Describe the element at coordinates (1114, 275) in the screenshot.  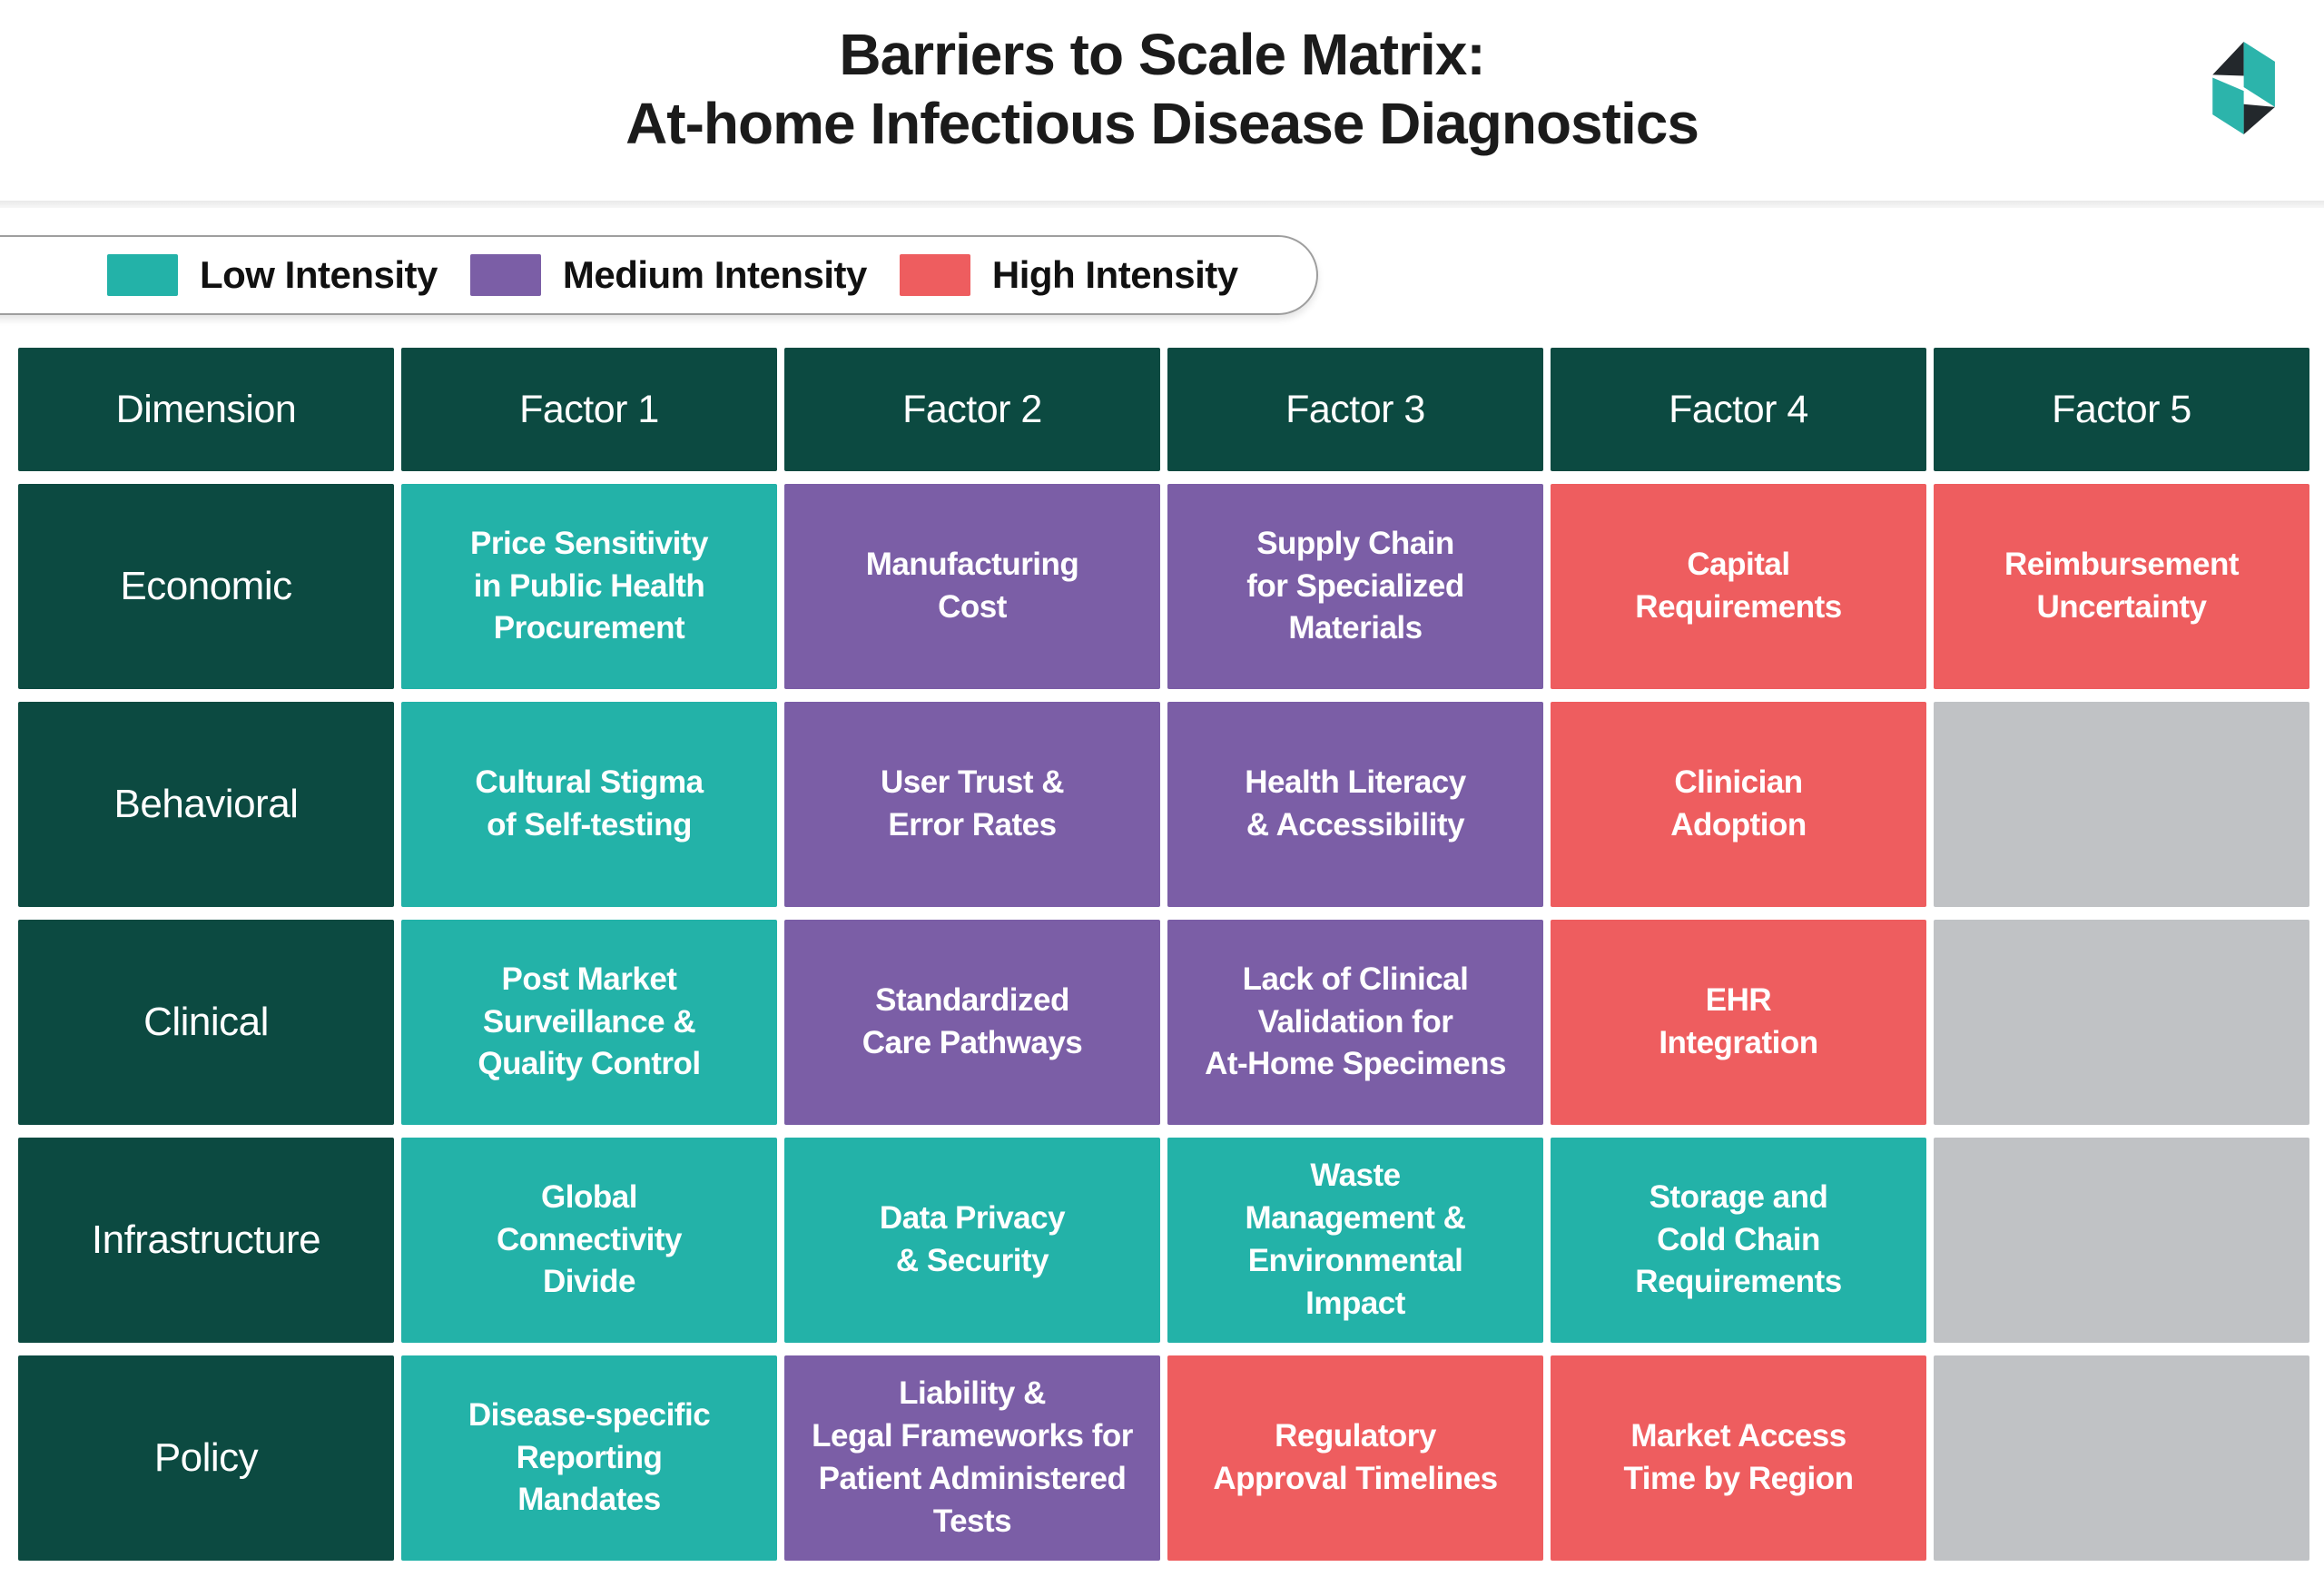
I see `legend-label-high: High Intensity` at that location.